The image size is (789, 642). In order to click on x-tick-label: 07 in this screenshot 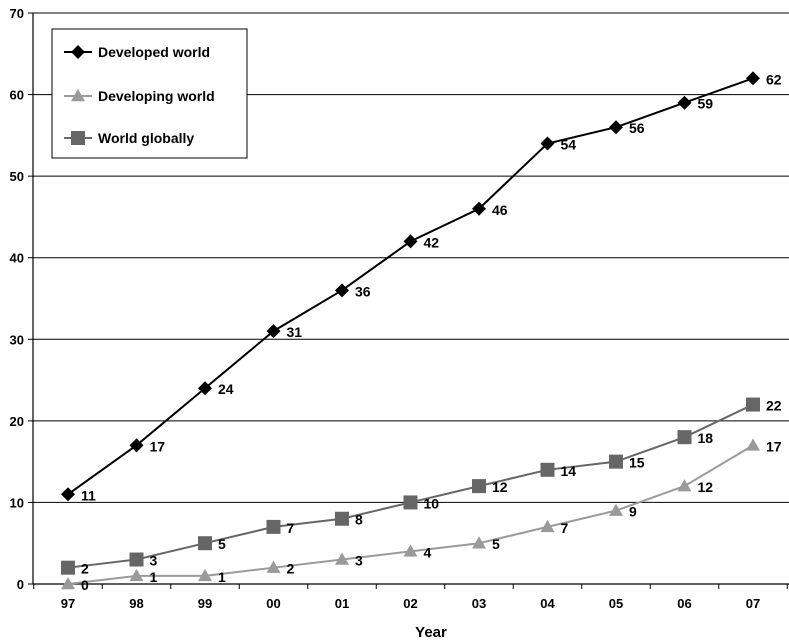, I will do `click(753, 603)`.